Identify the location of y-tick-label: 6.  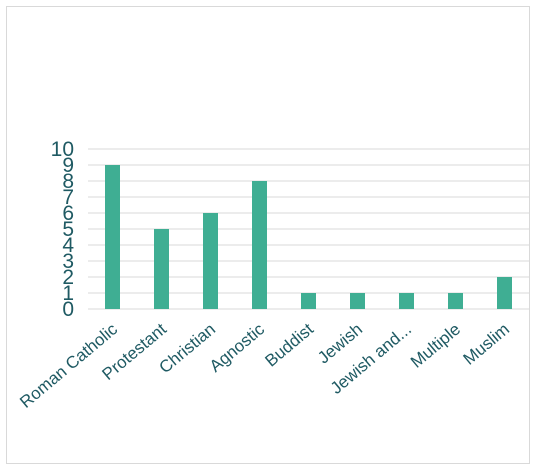
(68, 213).